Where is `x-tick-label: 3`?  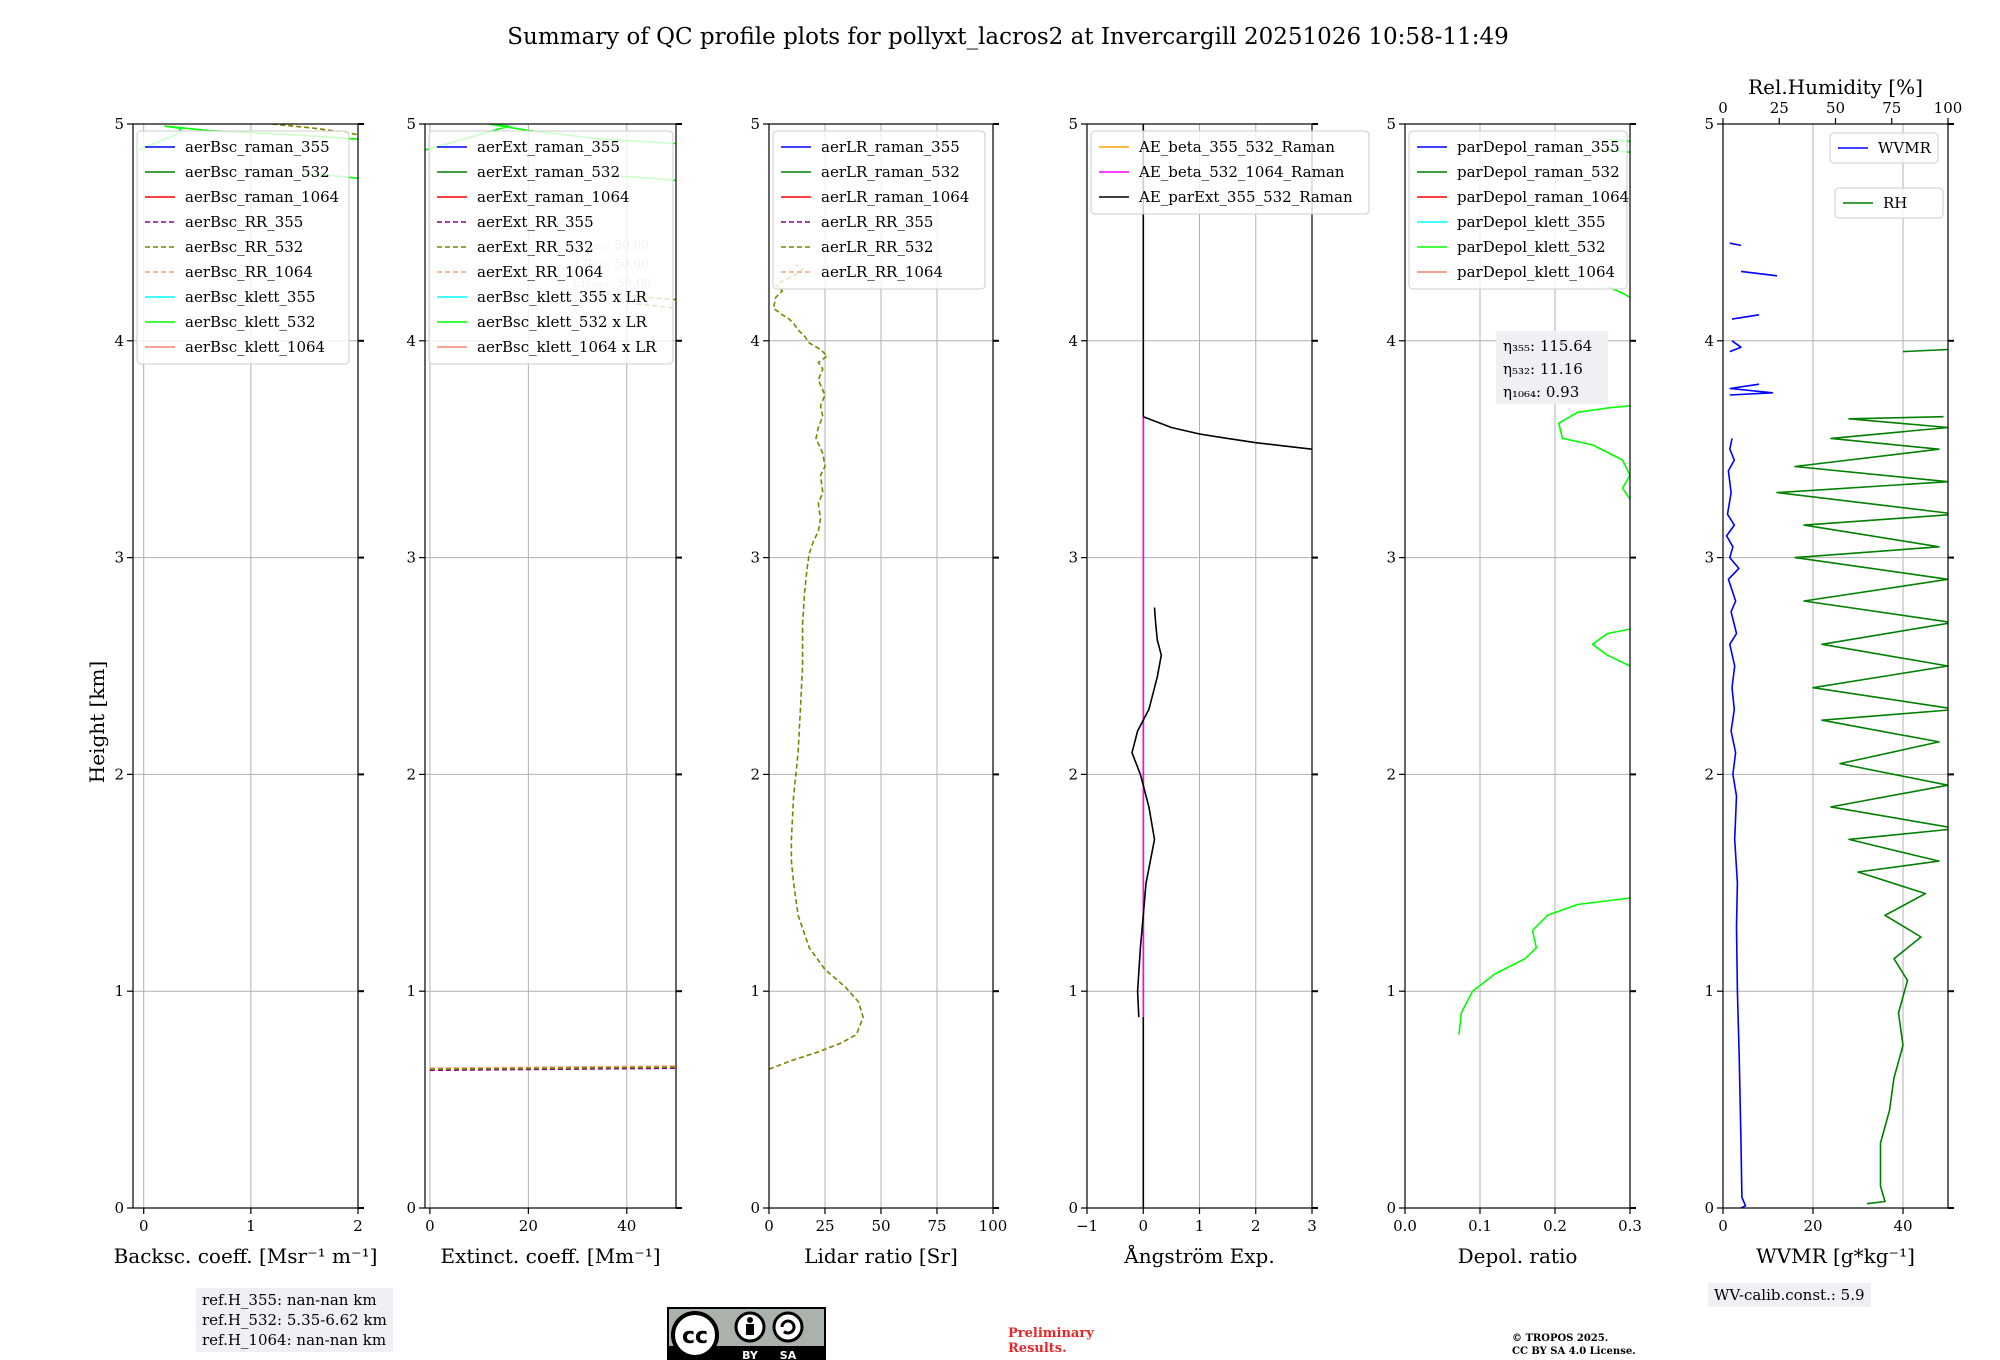 x-tick-label: 3 is located at coordinates (1312, 1226).